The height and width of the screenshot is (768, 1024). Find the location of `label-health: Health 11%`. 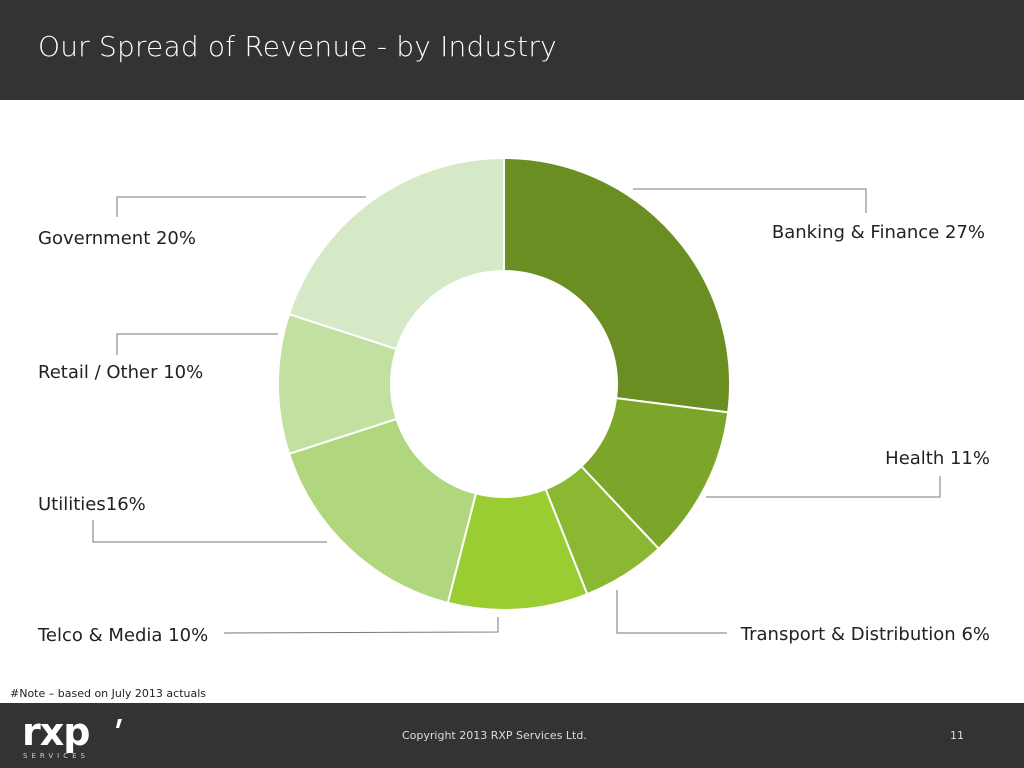

label-health: Health 11% is located at coordinates (937, 458).